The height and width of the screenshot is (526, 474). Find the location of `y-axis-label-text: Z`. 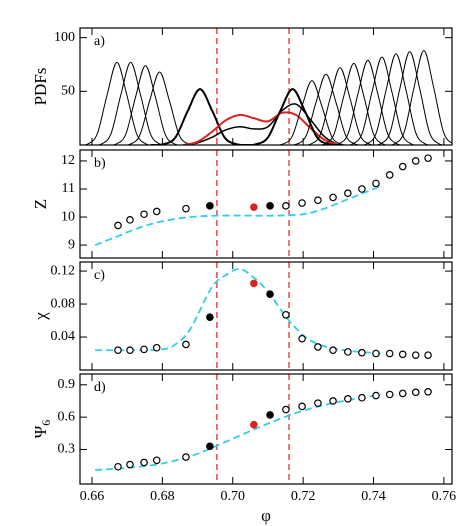

y-axis-label-text: Z is located at coordinates (40, 204).